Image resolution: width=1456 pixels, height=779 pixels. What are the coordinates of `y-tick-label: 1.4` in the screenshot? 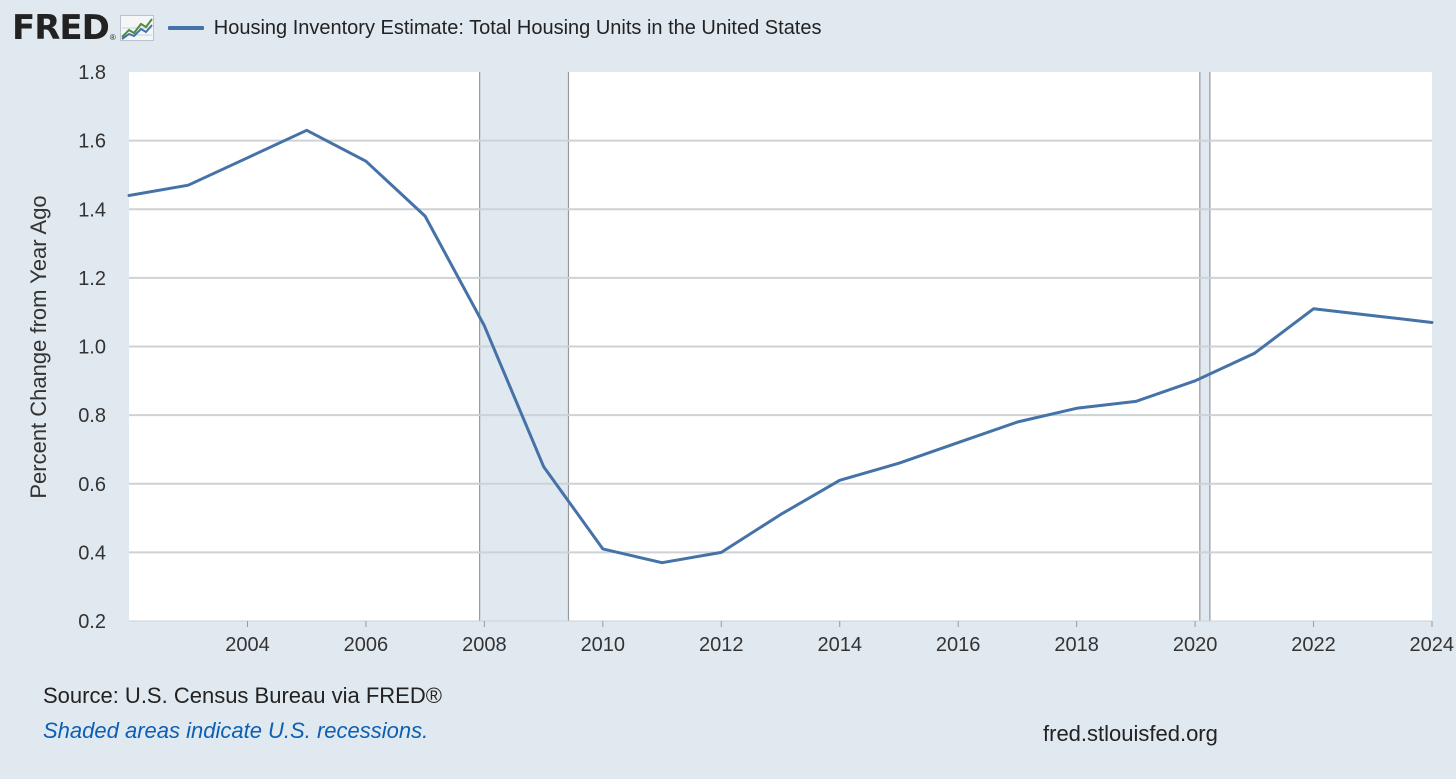 It's located at (92, 210).